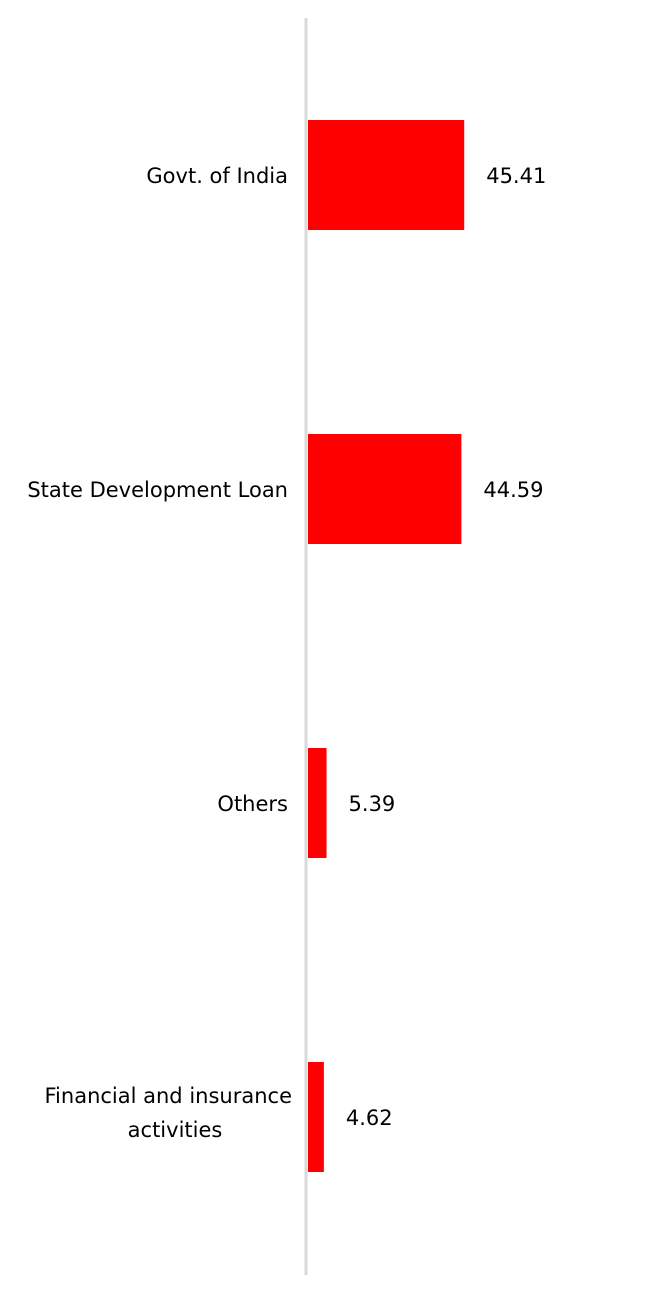 This screenshot has height=1305, width=667. I want to click on bar-value-label: 44.59, so click(513, 490).